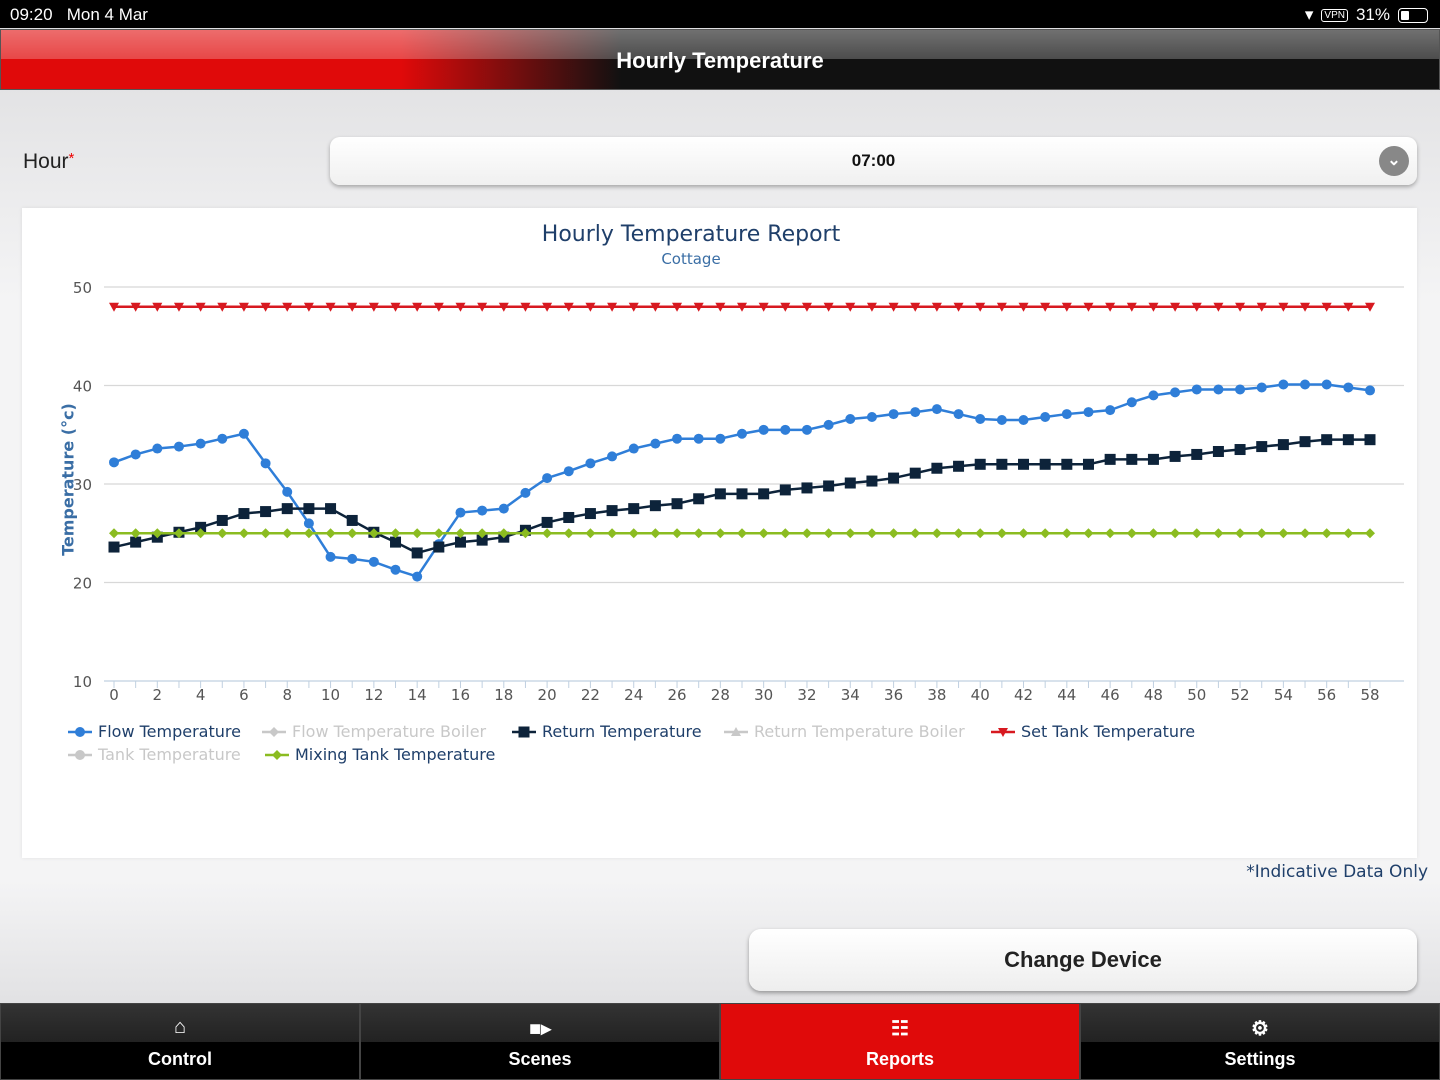 This screenshot has height=1080, width=1440. I want to click on chart-subtitle: Cottage, so click(691, 259).